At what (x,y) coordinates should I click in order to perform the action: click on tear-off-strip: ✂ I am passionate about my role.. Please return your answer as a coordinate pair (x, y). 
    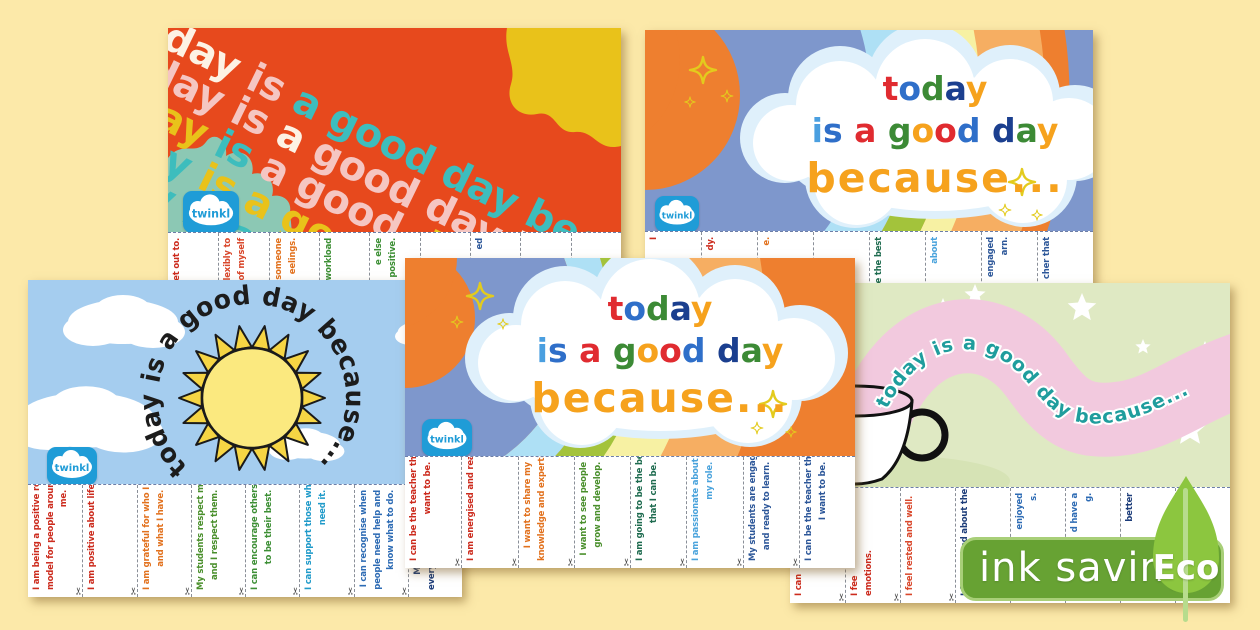
    Looking at the image, I should click on (710, 512).